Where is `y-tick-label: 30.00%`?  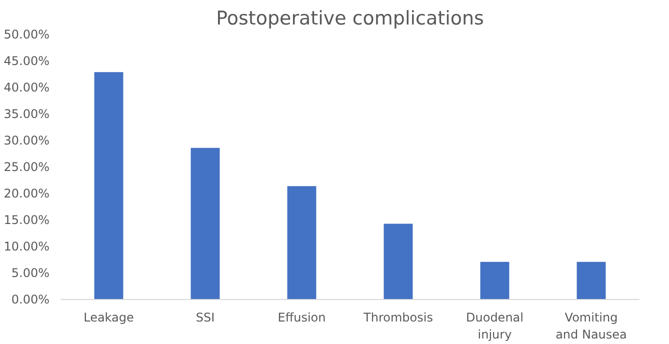
y-tick-label: 30.00% is located at coordinates (27, 141).